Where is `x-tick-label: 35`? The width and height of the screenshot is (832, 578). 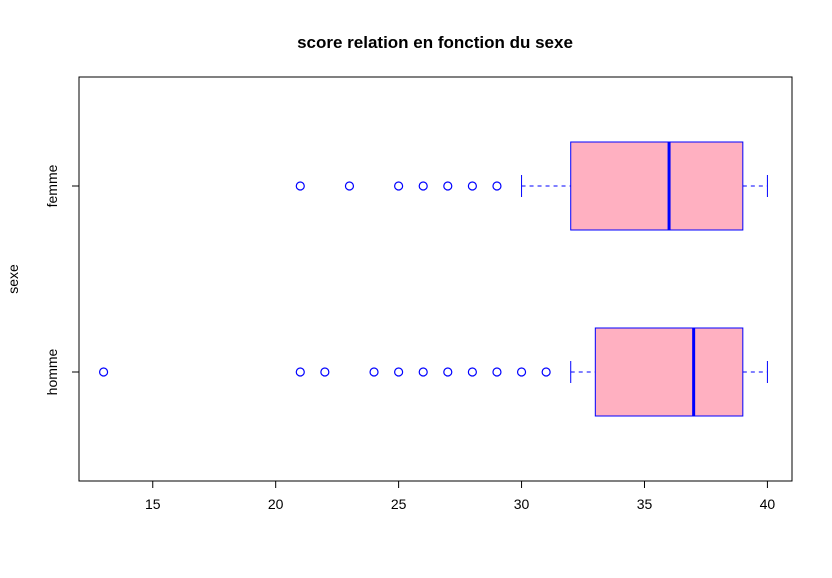 x-tick-label: 35 is located at coordinates (645, 504).